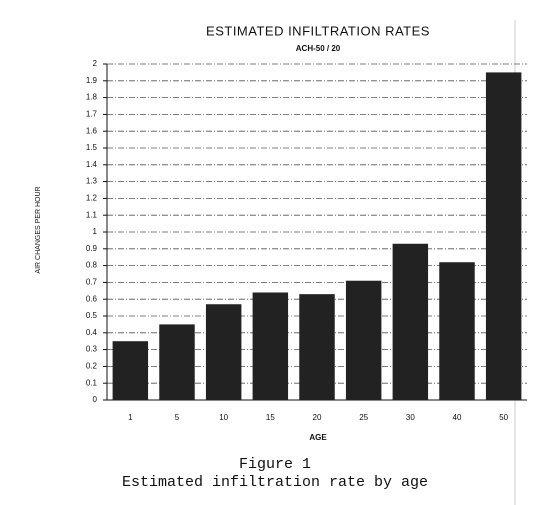 This screenshot has width=550, height=505. I want to click on y-tick-label: 0.6, so click(92, 298).